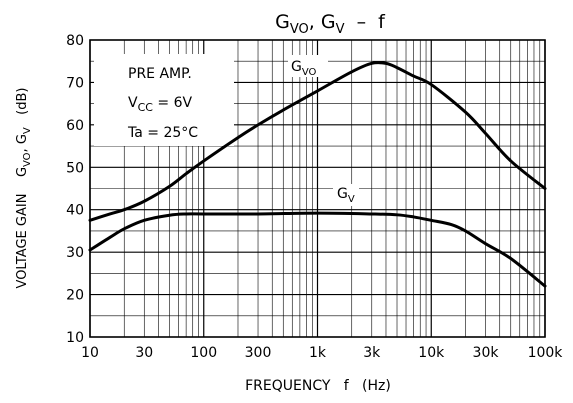  I want to click on y-tick-label: 20, so click(75, 296).